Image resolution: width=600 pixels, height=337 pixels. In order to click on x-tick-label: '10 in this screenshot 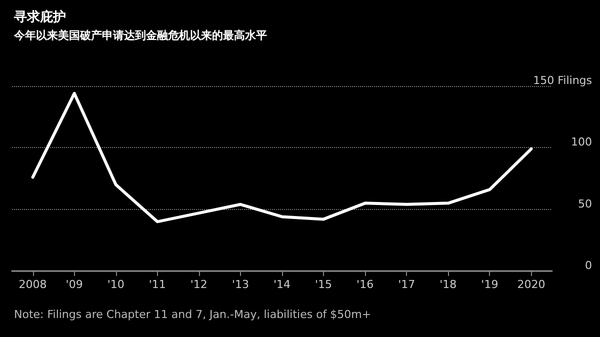, I will do `click(115, 284)`.